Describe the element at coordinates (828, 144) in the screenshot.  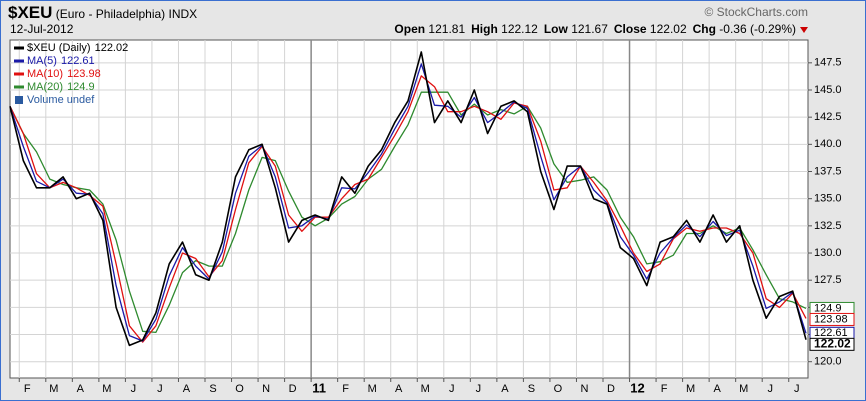
I see `y-tick-label: 140.0` at that location.